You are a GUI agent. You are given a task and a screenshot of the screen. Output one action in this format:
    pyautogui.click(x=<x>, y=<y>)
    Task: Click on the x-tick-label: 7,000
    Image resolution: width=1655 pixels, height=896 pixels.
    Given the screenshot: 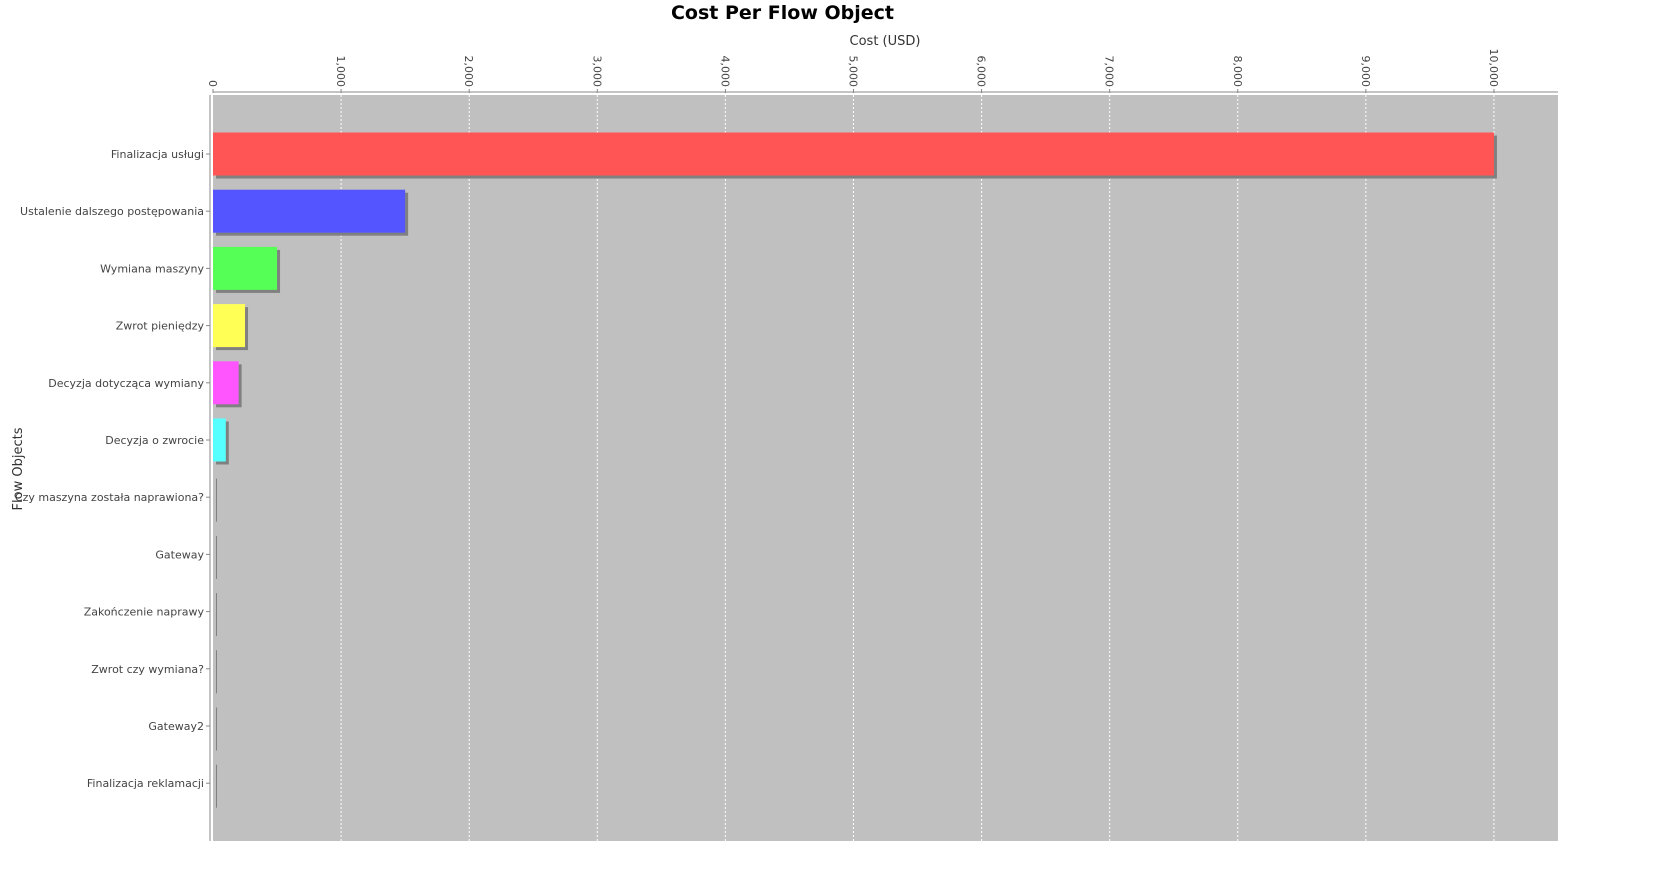 What is the action you would take?
    pyautogui.click(x=1109, y=72)
    